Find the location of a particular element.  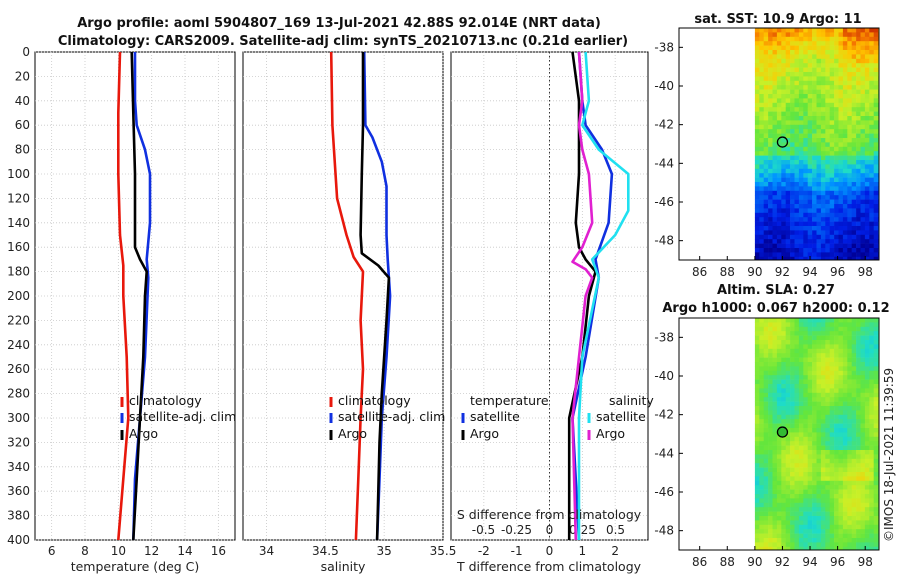

x-tick-label: 34.5 is located at coordinates (325, 551).